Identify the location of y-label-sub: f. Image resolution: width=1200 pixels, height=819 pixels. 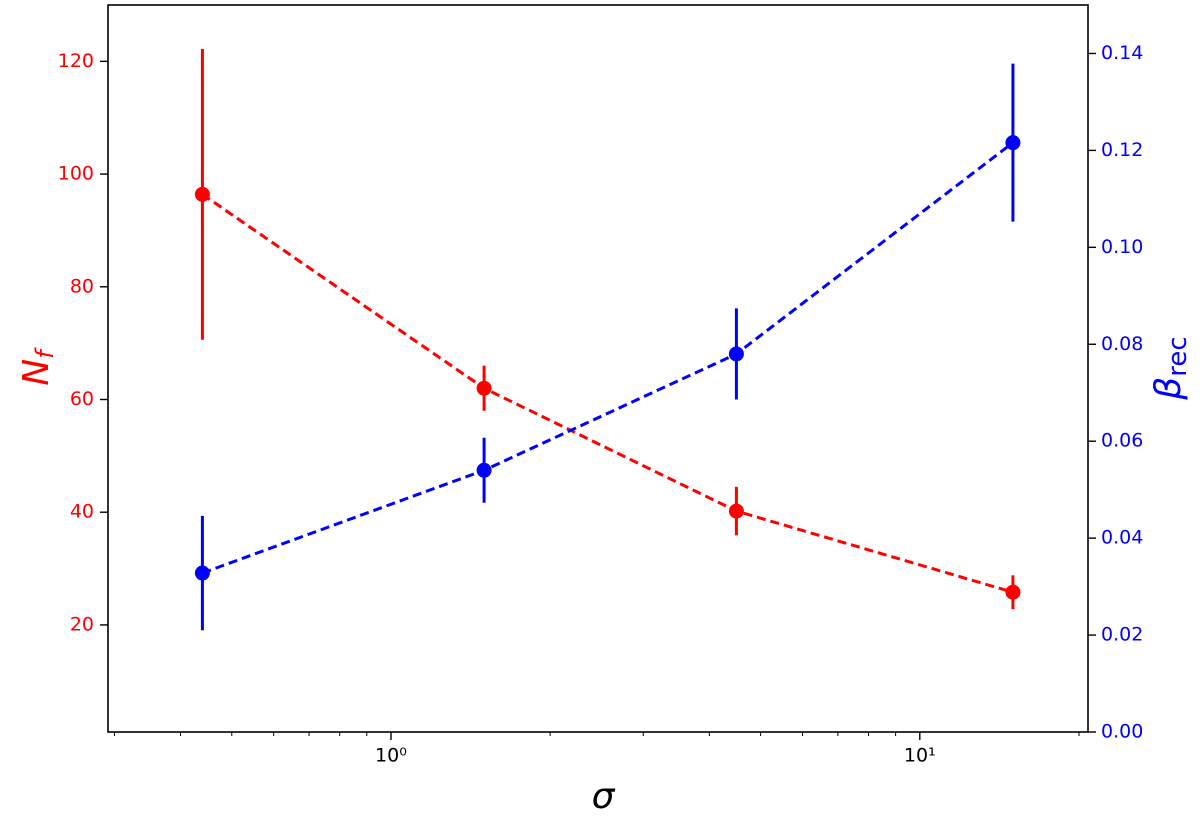
(45, 353).